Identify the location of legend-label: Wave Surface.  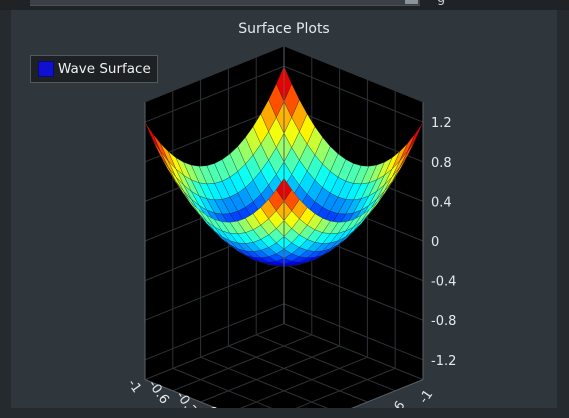
(104, 69).